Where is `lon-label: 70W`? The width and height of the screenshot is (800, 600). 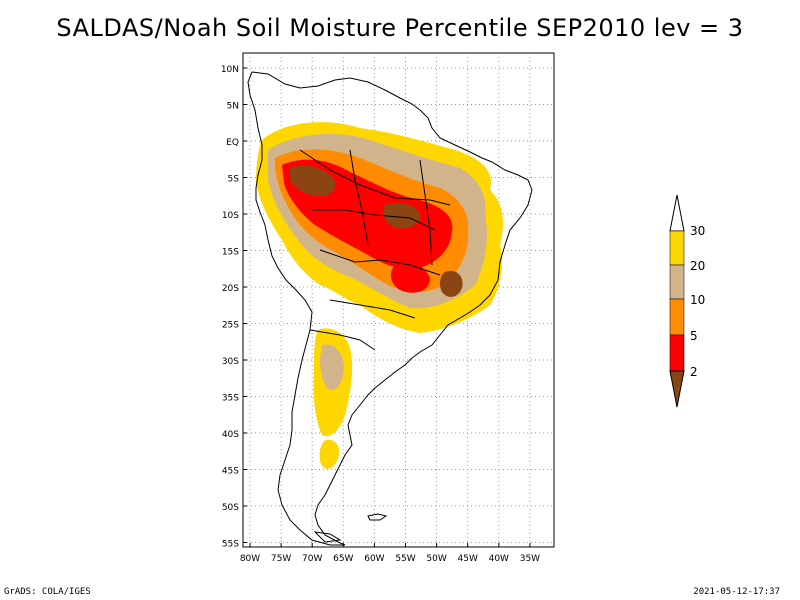 lon-label: 70W is located at coordinates (312, 559).